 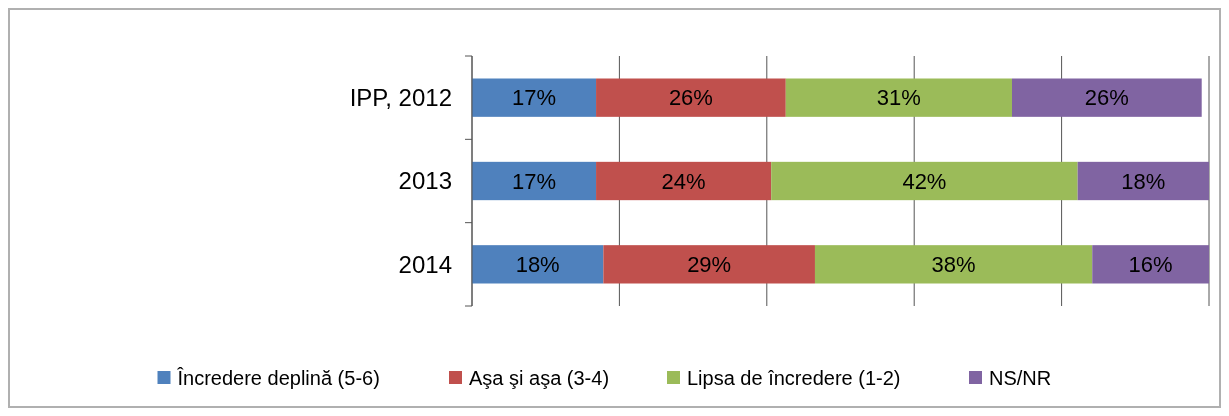 I want to click on data-label: 31%, so click(x=898, y=98).